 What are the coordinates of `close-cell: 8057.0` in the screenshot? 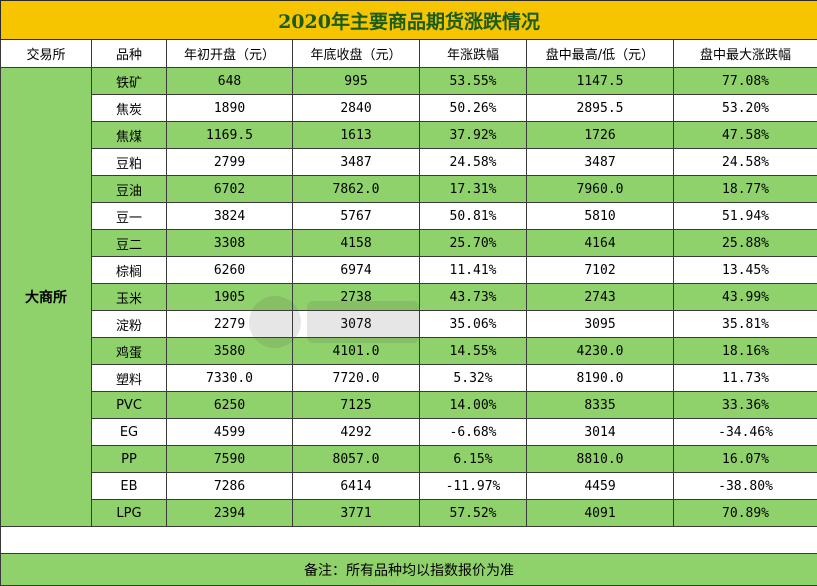 It's located at (356, 459).